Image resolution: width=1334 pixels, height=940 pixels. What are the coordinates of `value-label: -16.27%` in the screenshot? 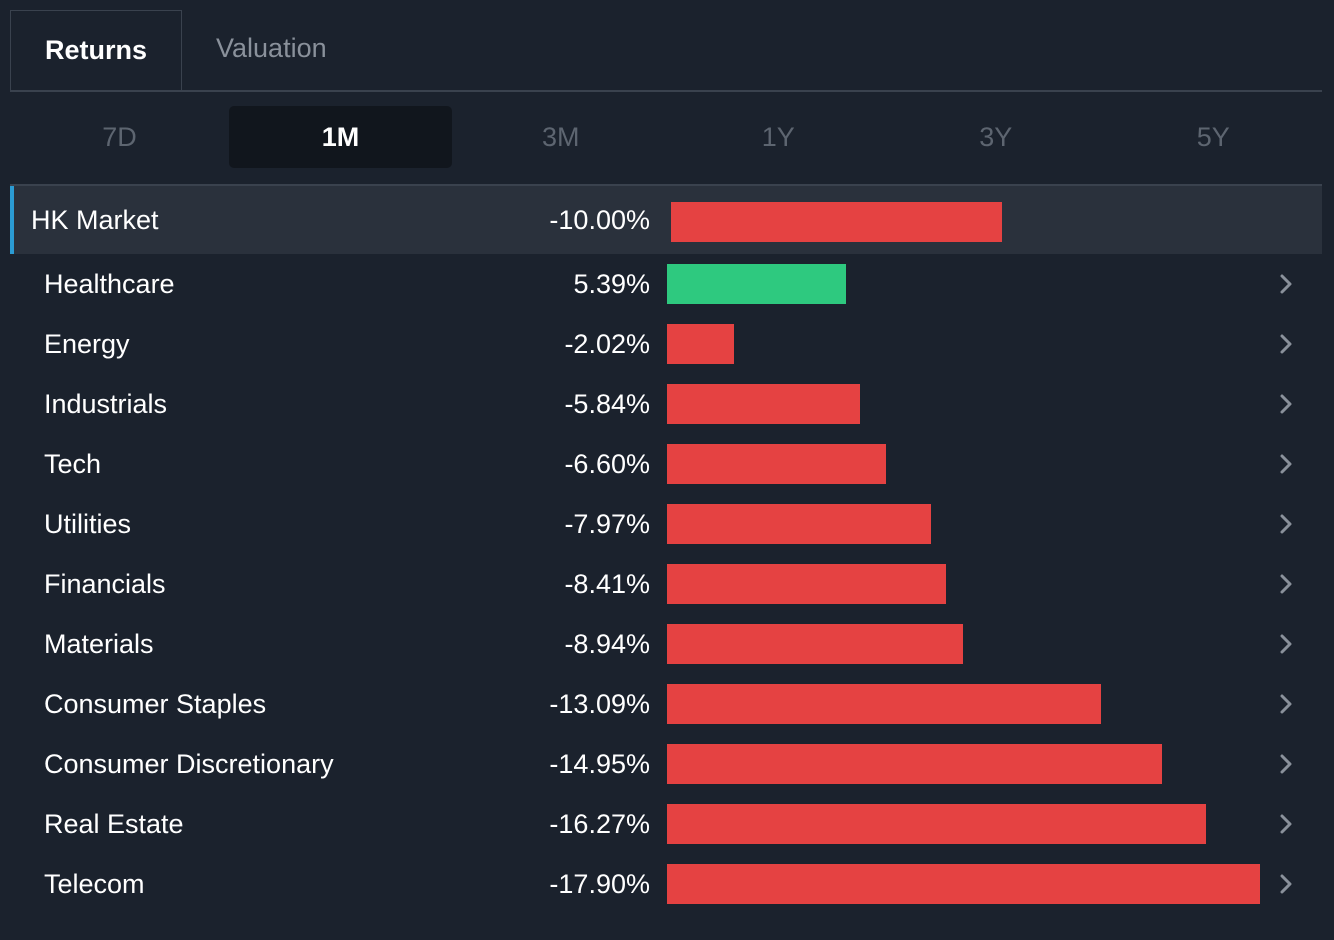 It's located at (599, 823).